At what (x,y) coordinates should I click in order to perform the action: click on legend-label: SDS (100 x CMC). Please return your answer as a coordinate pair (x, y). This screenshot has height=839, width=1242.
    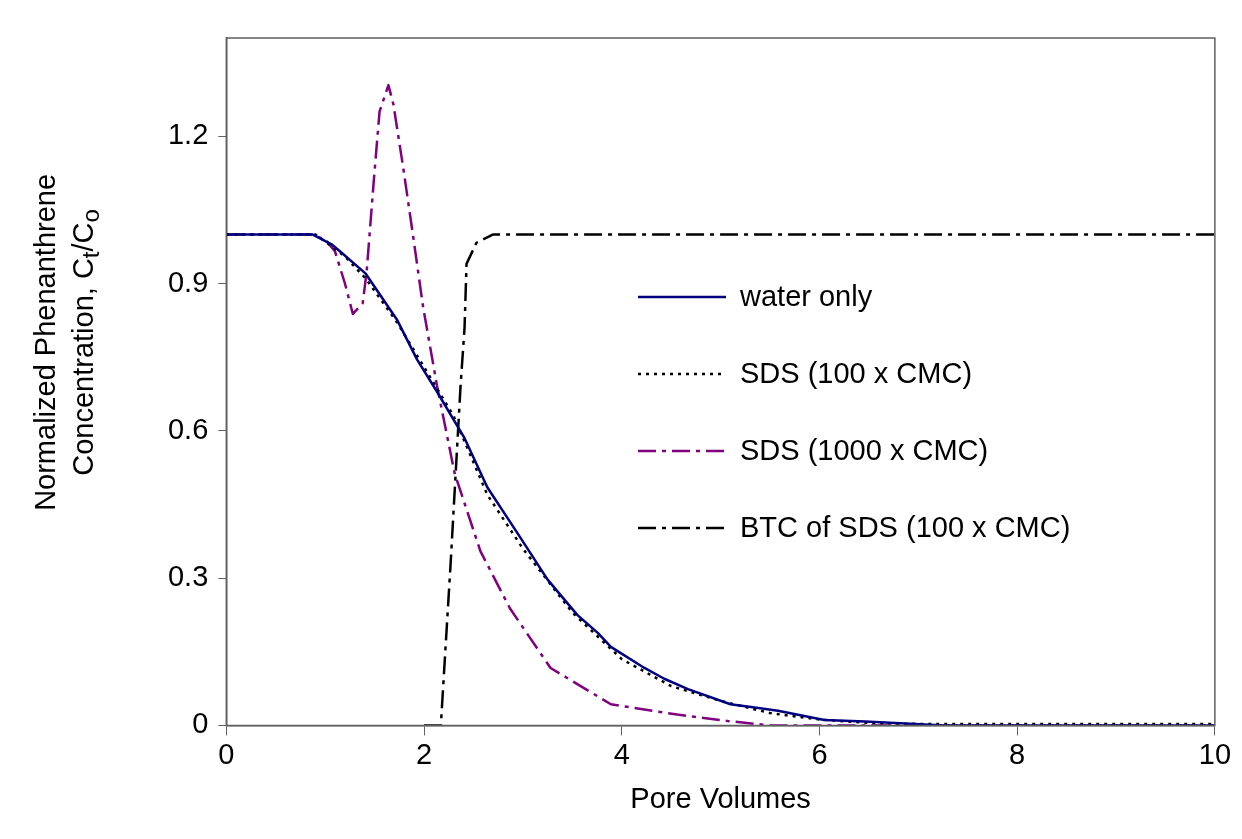
    Looking at the image, I should click on (856, 373).